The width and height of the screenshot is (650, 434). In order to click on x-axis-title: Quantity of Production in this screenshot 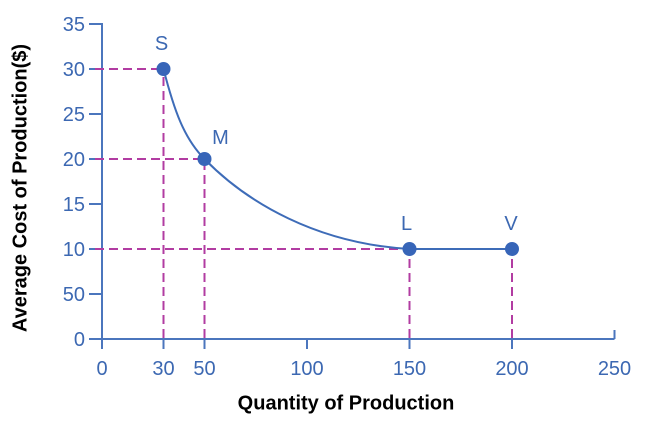, I will do `click(346, 403)`.